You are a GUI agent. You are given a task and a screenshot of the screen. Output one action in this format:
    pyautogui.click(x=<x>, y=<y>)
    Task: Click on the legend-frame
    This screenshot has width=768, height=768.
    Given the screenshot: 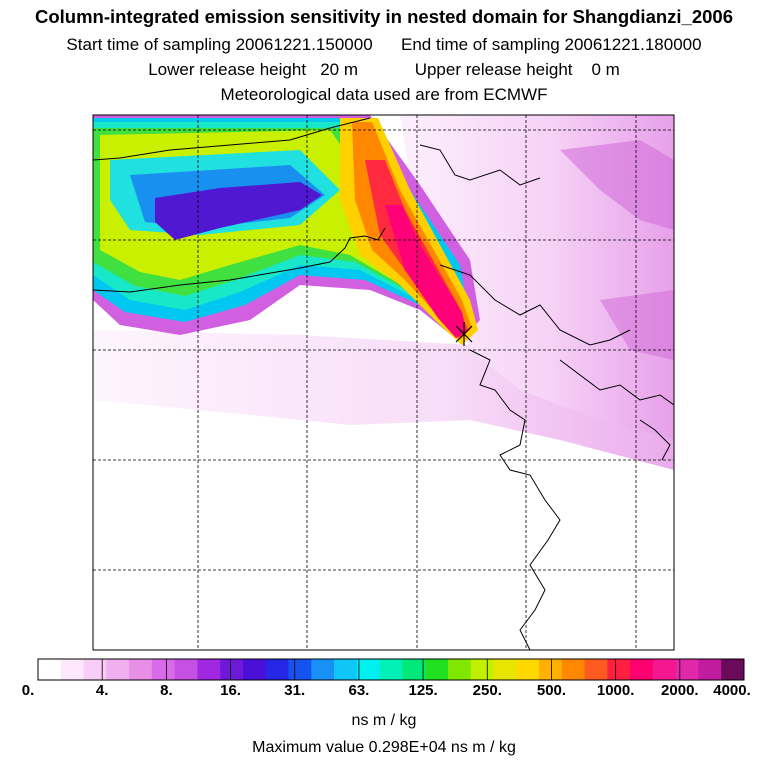 What is the action you would take?
    pyautogui.click(x=391, y=669)
    